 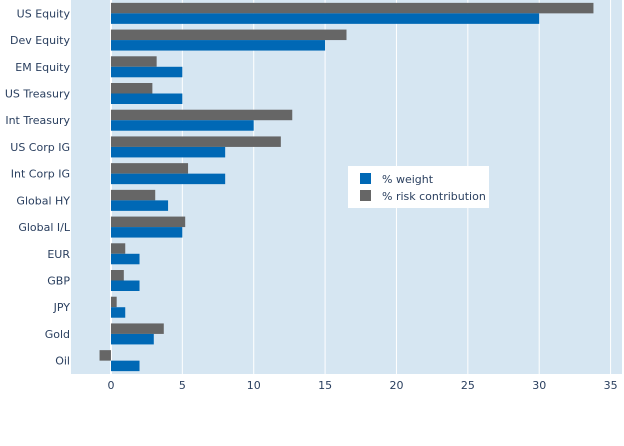 I want to click on category-label: EUR, so click(x=58, y=254).